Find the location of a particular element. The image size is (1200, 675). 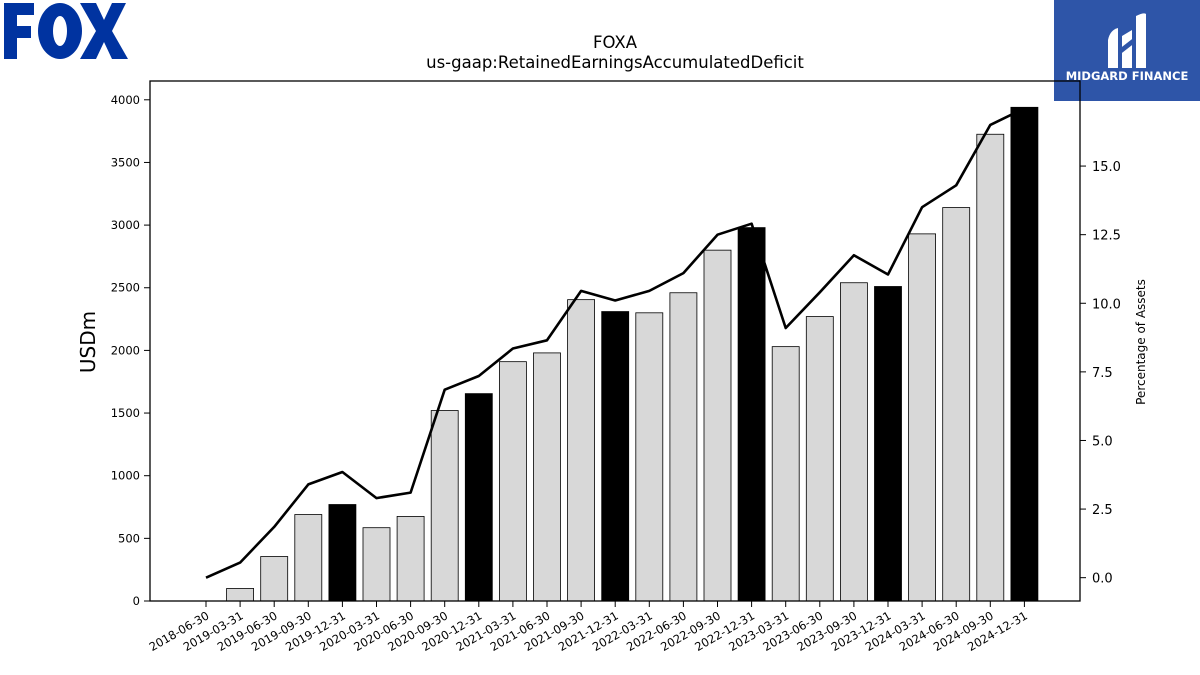

y-axis-label: USDm is located at coordinates (88, 342).